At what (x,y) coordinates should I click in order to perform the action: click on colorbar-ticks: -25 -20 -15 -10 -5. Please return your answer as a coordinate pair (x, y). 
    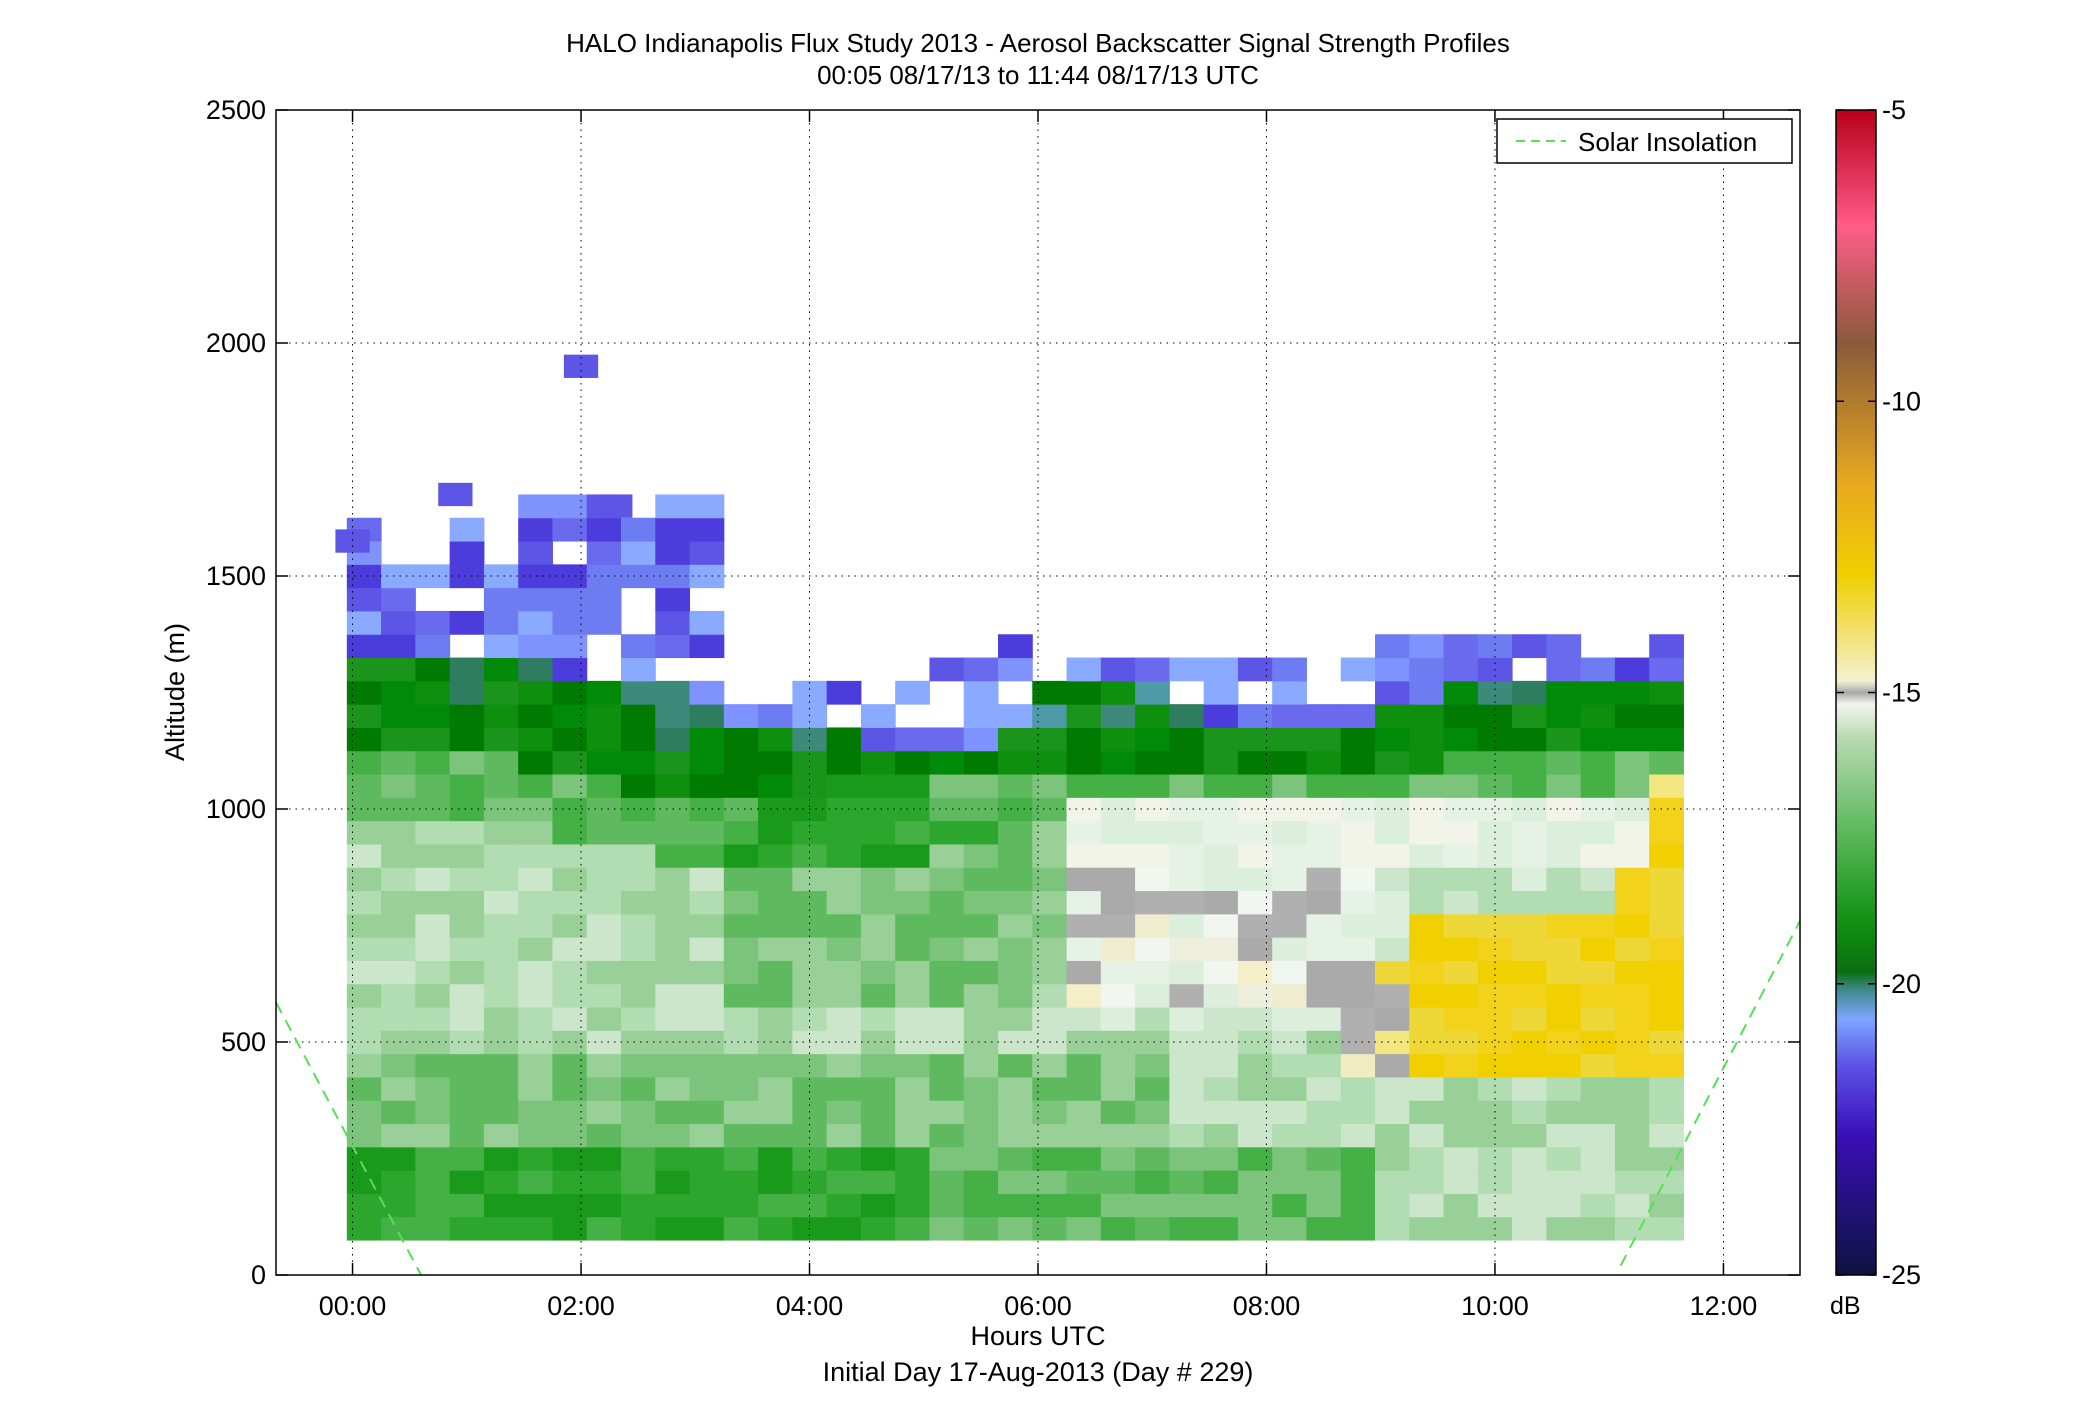
    Looking at the image, I should click on (1878, 692).